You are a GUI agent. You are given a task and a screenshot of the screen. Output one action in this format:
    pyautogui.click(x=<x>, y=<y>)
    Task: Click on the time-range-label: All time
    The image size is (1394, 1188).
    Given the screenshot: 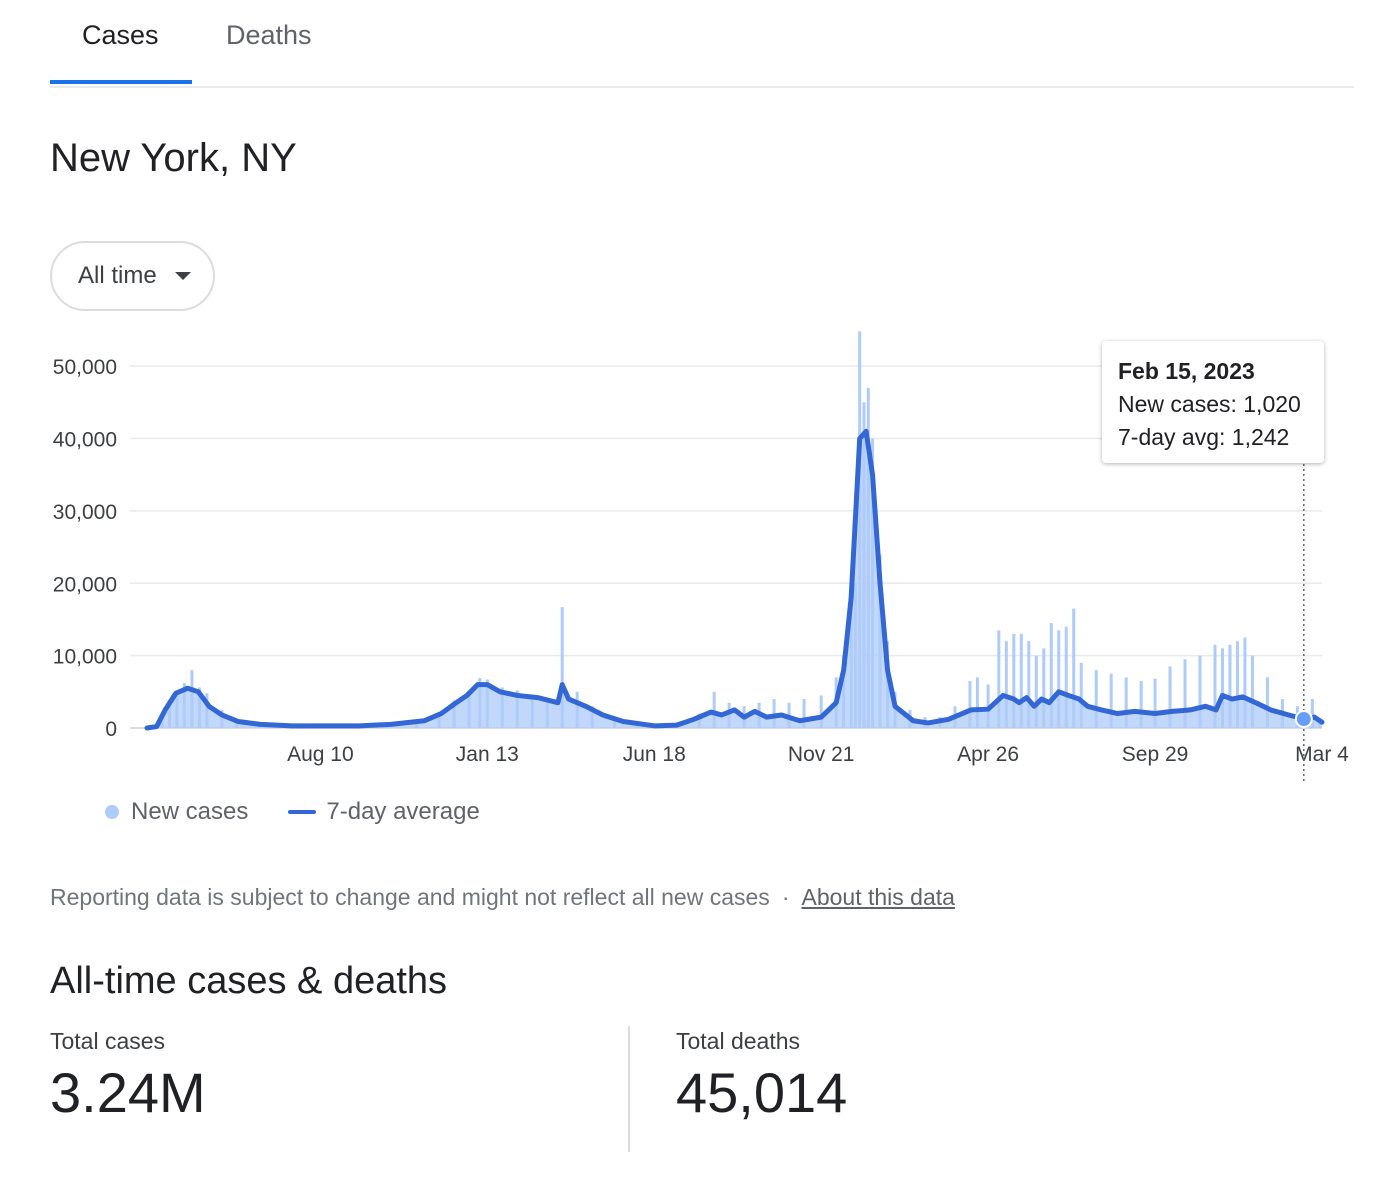 What is the action you would take?
    pyautogui.click(x=117, y=275)
    